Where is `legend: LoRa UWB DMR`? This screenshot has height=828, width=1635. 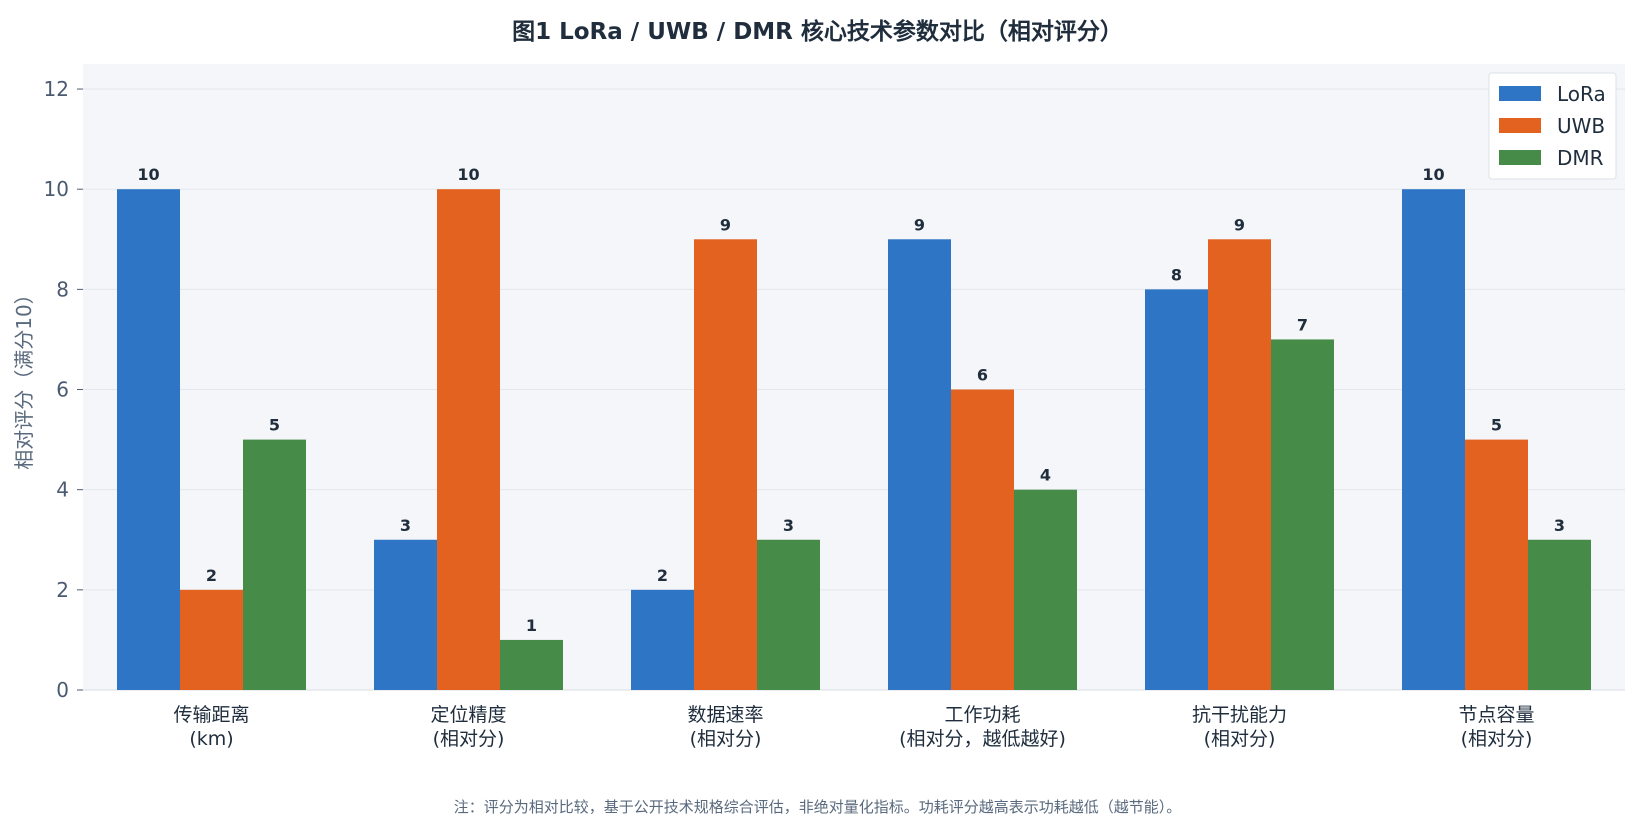
legend: LoRa UWB DMR is located at coordinates (1552, 126).